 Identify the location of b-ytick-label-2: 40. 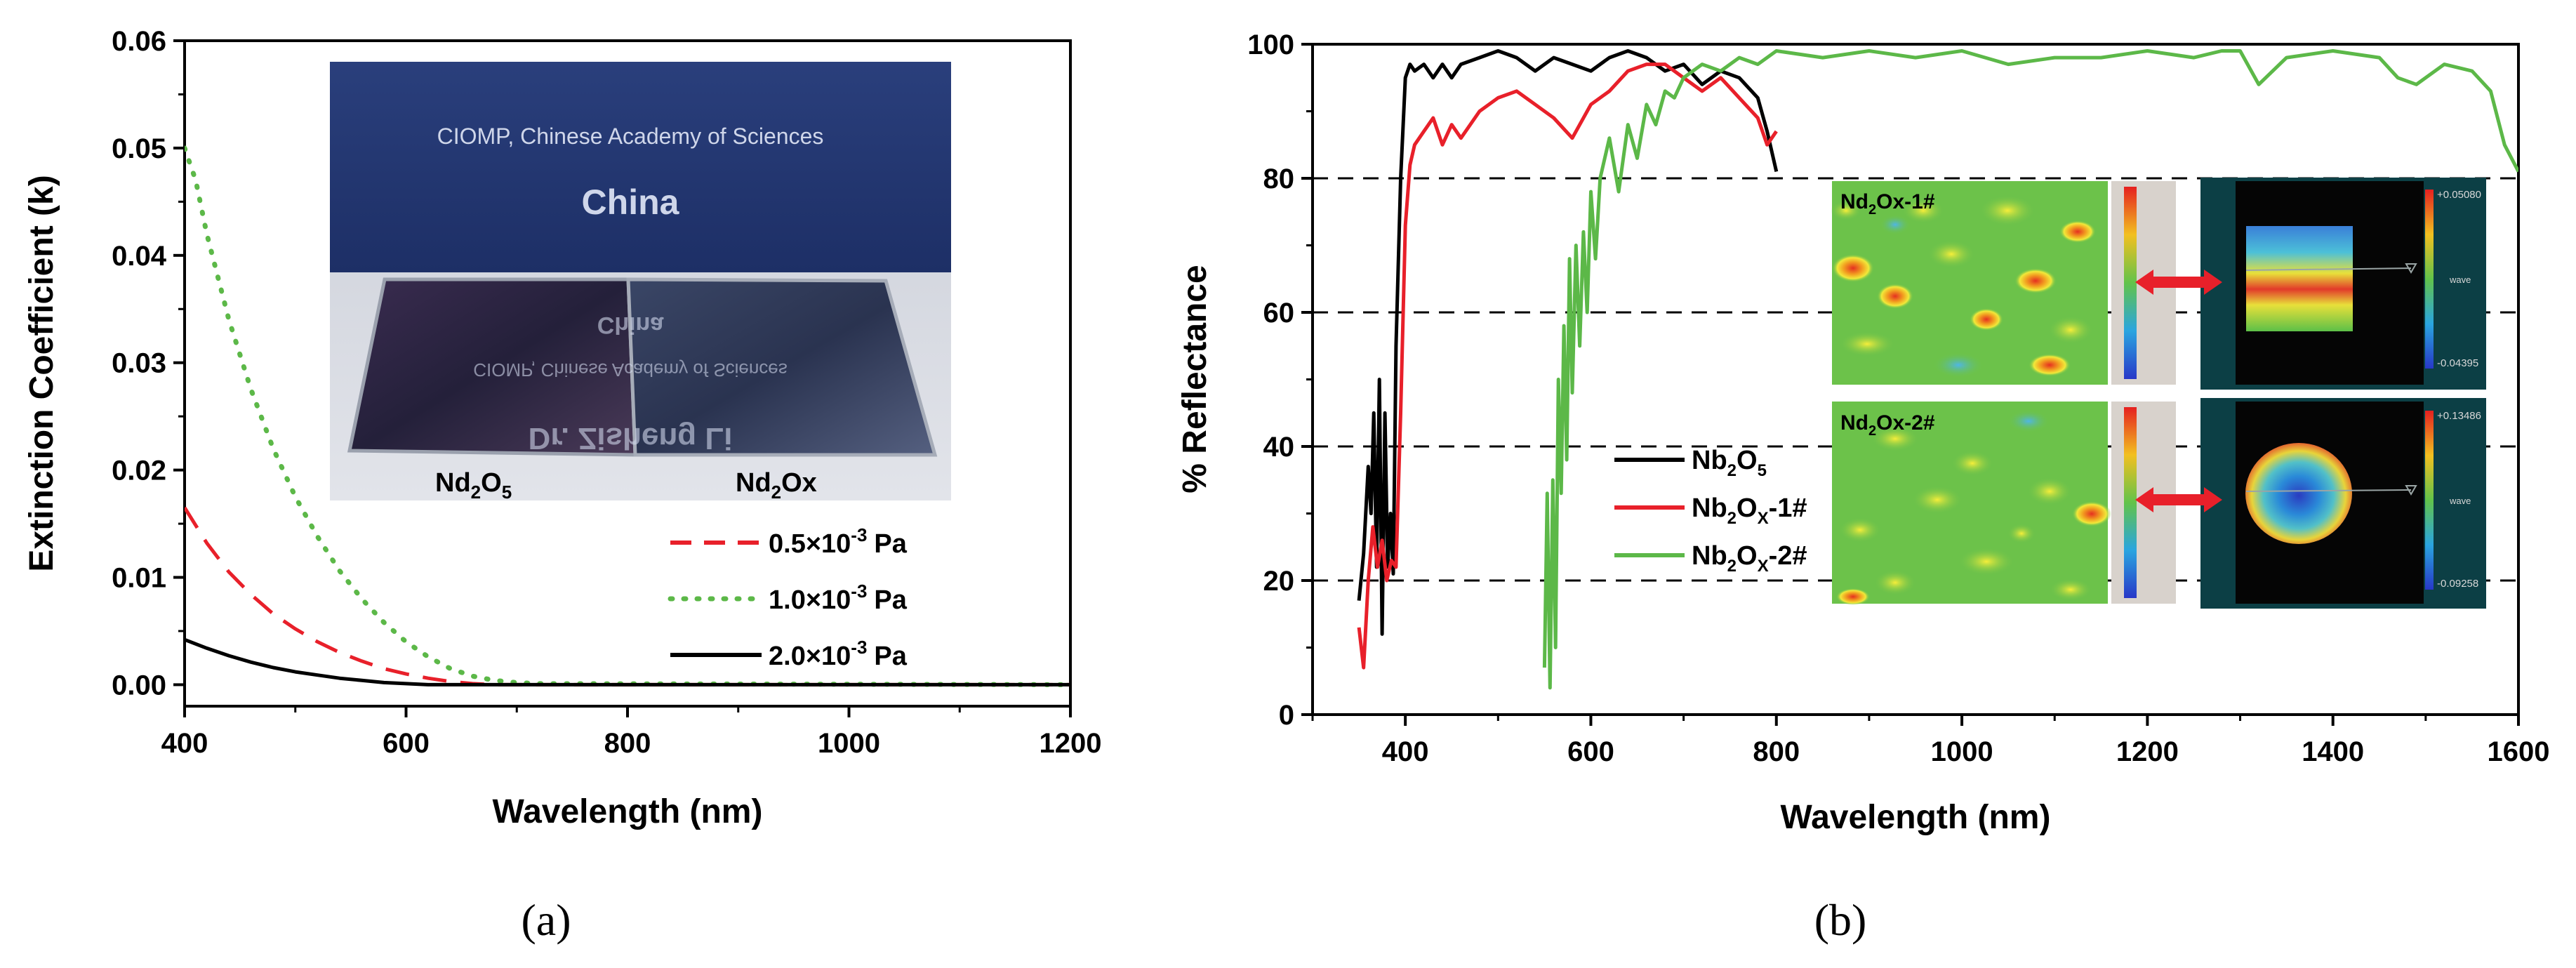
(1279, 447).